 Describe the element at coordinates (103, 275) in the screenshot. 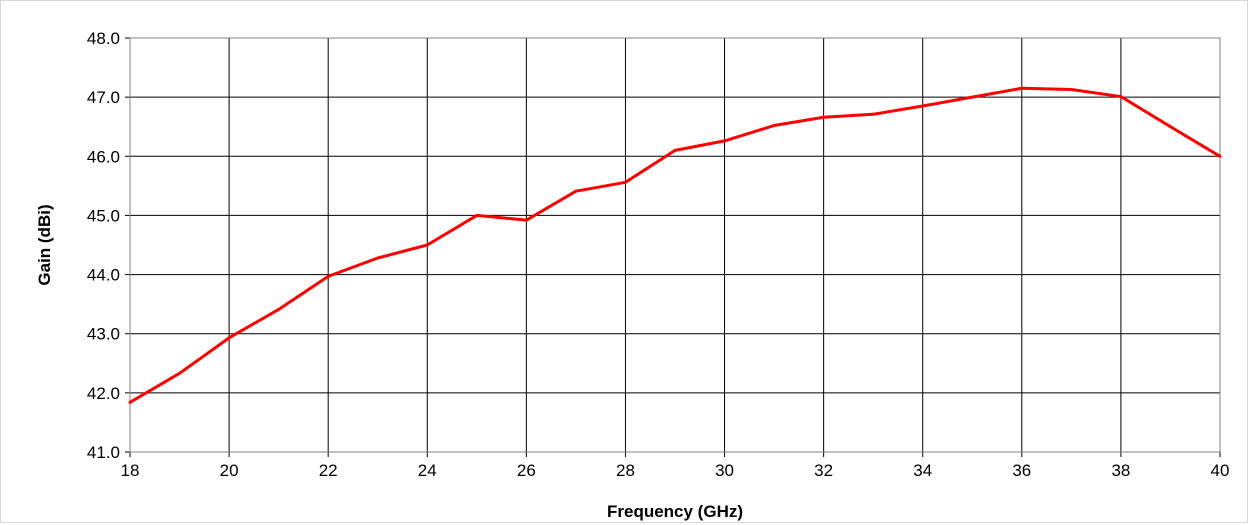

I see `y-tick-label: 44.0` at that location.